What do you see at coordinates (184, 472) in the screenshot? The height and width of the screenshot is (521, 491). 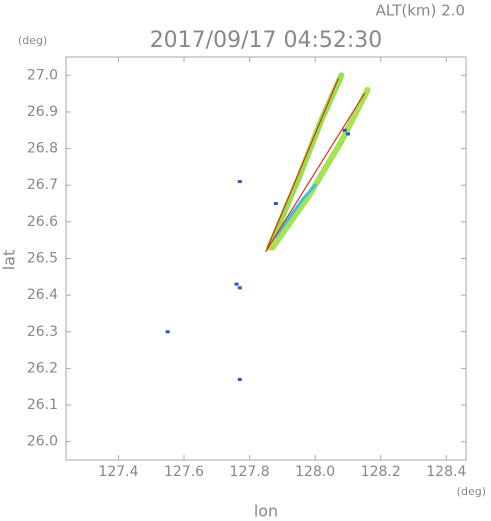 I see `x-tick-label: 127.6` at bounding box center [184, 472].